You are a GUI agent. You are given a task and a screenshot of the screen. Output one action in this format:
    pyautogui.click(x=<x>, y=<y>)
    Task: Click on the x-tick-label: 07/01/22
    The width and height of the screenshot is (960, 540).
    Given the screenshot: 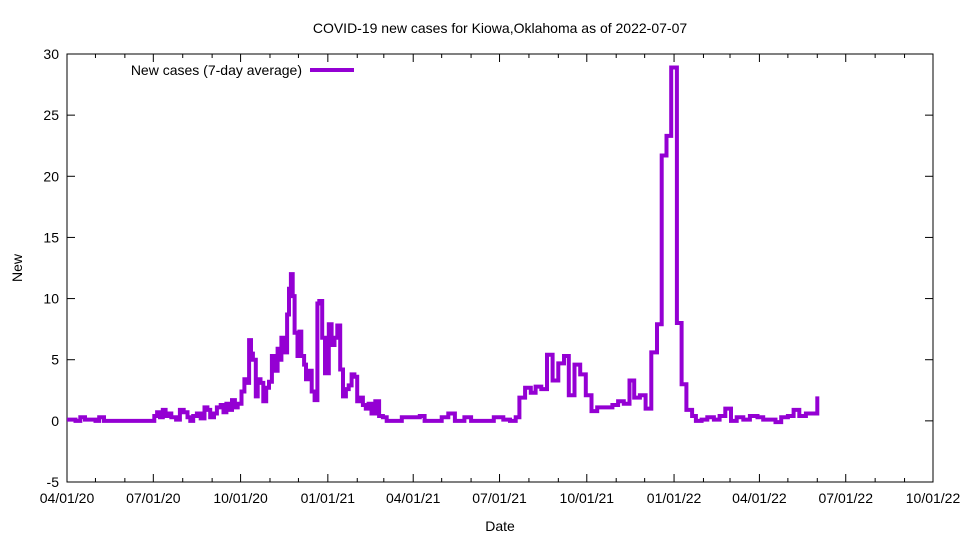 What is the action you would take?
    pyautogui.click(x=845, y=498)
    